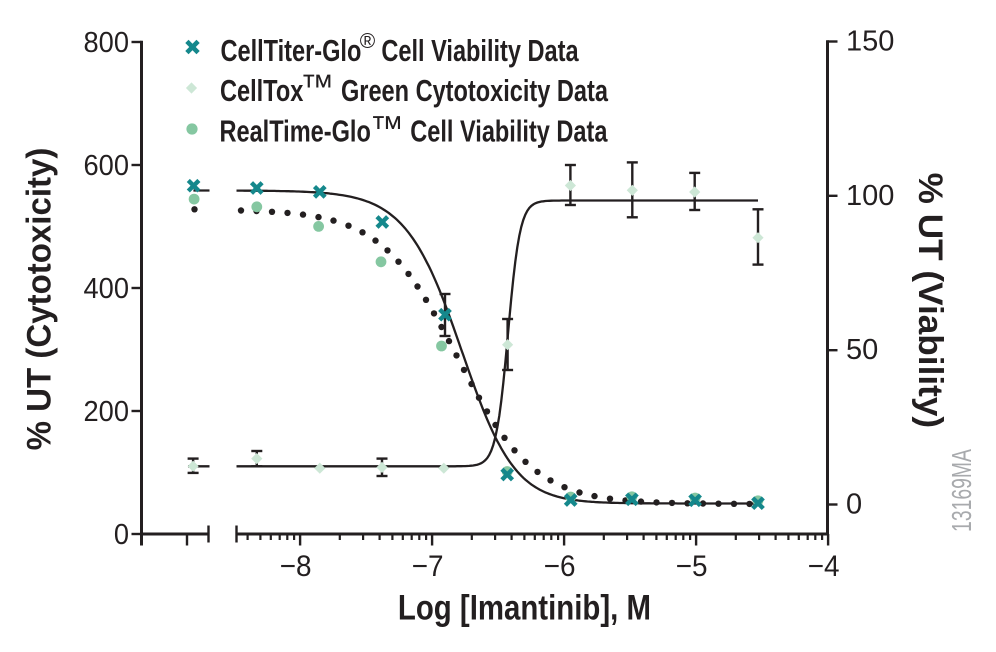 This screenshot has width=996, height=652. I want to click on svg-text: 13169MA, so click(962, 490).